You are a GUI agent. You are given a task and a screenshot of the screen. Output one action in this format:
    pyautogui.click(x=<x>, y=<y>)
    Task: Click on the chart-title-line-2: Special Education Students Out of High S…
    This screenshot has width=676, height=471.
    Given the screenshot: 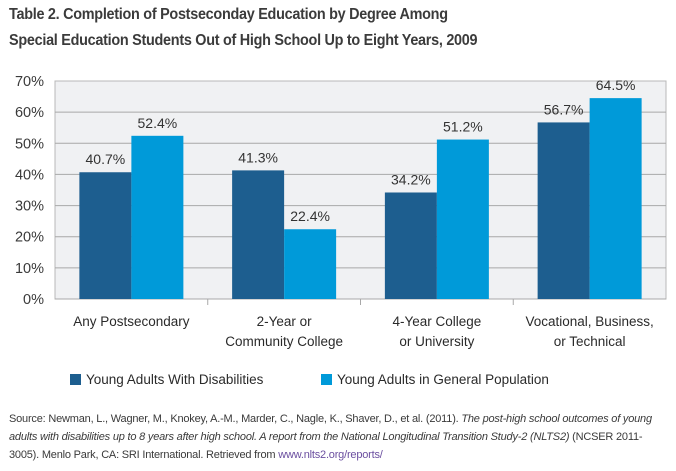 What is the action you would take?
    pyautogui.click(x=243, y=40)
    